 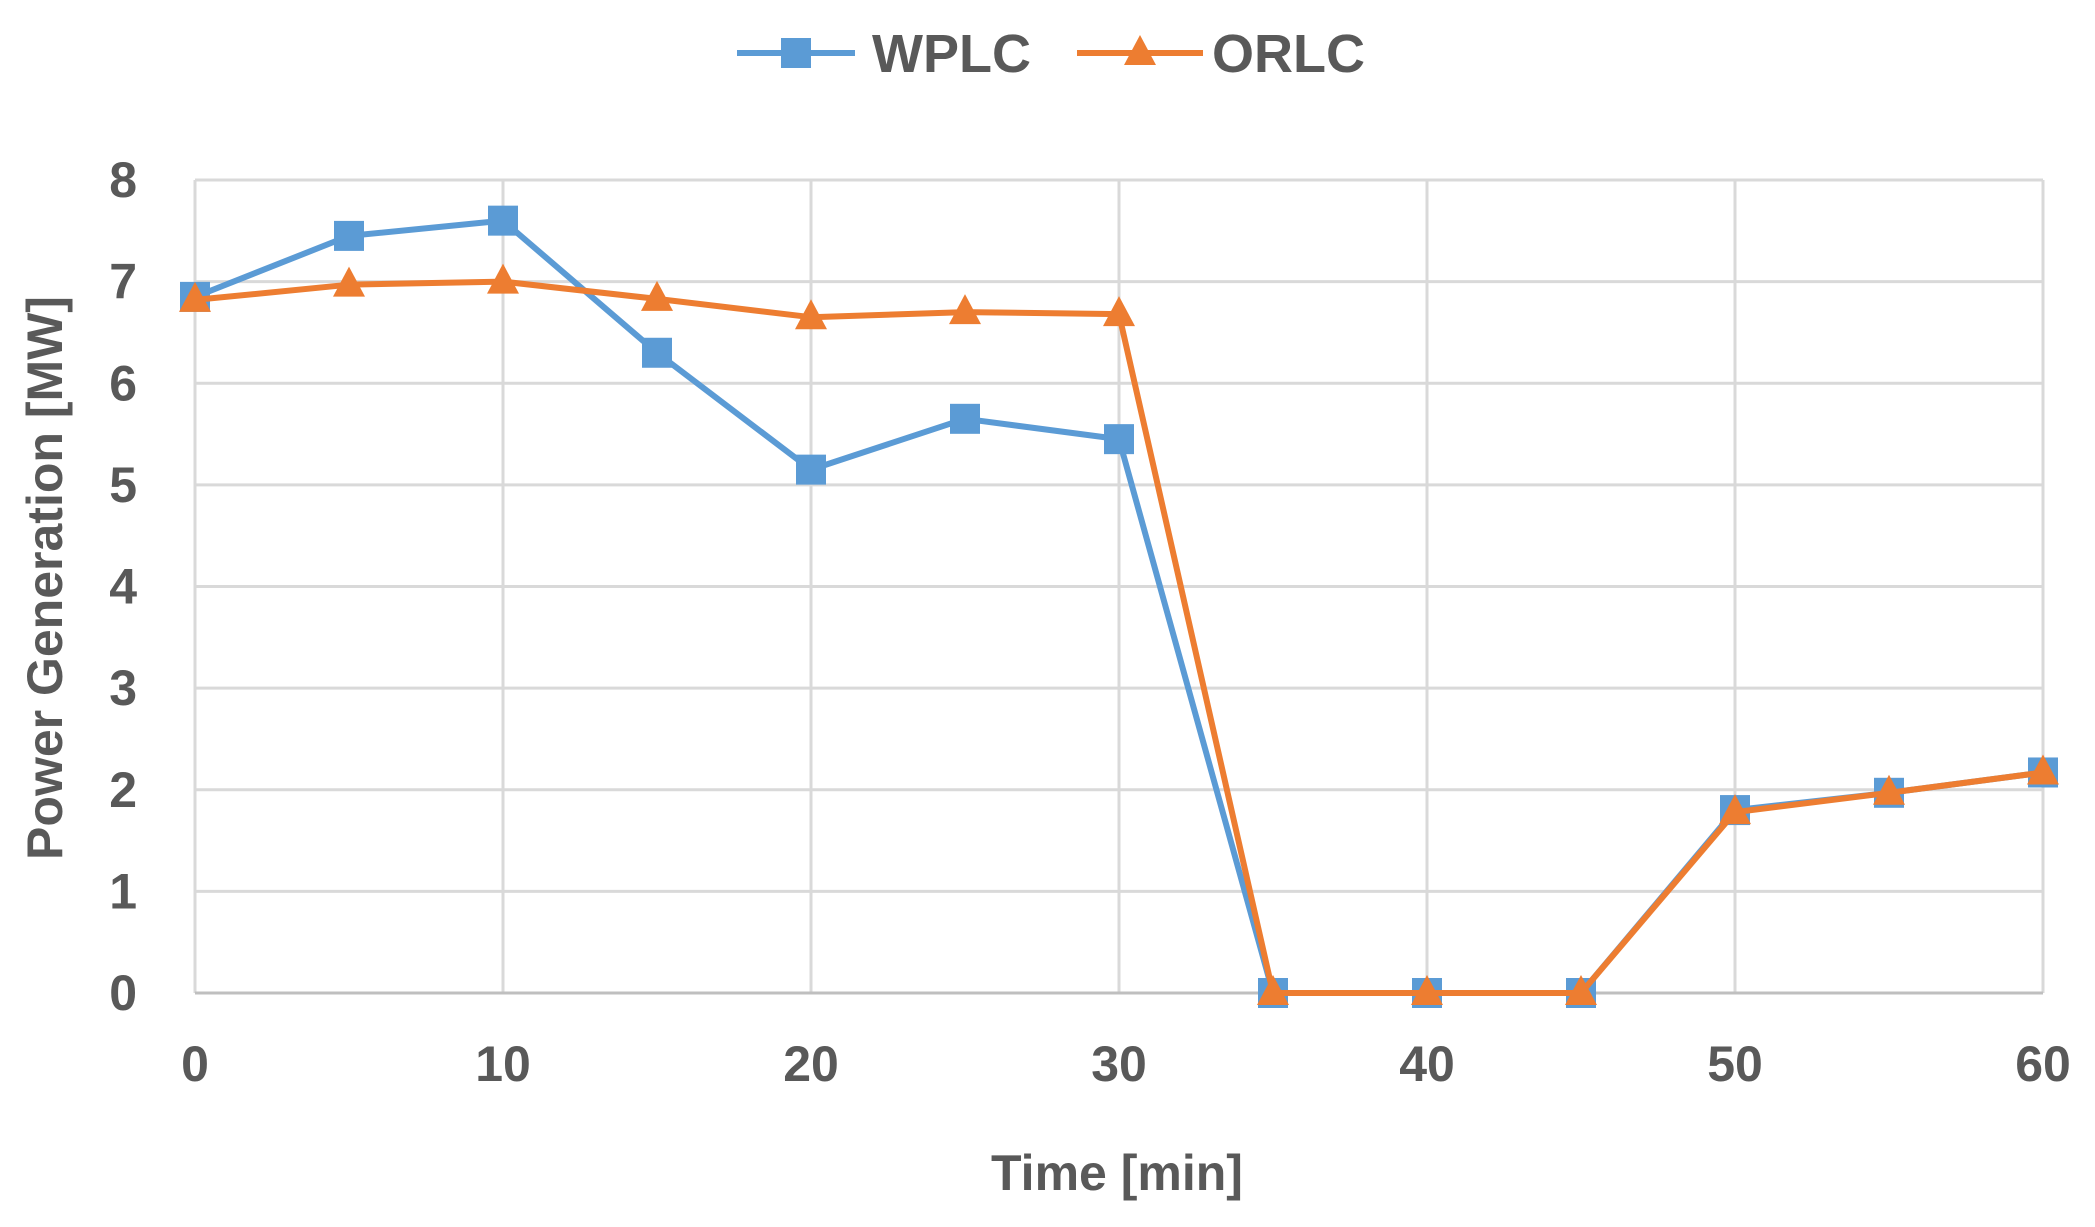 What do you see at coordinates (1427, 1064) in the screenshot?
I see `x-tick-label: 40` at bounding box center [1427, 1064].